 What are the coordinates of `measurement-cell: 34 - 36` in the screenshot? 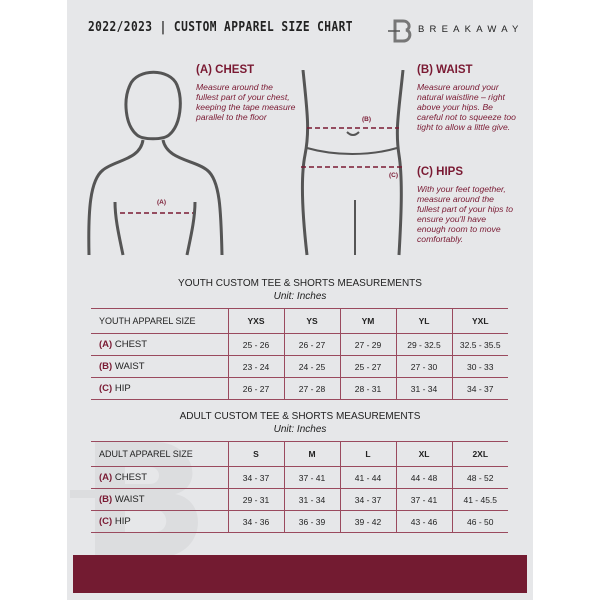 It's located at (256, 521).